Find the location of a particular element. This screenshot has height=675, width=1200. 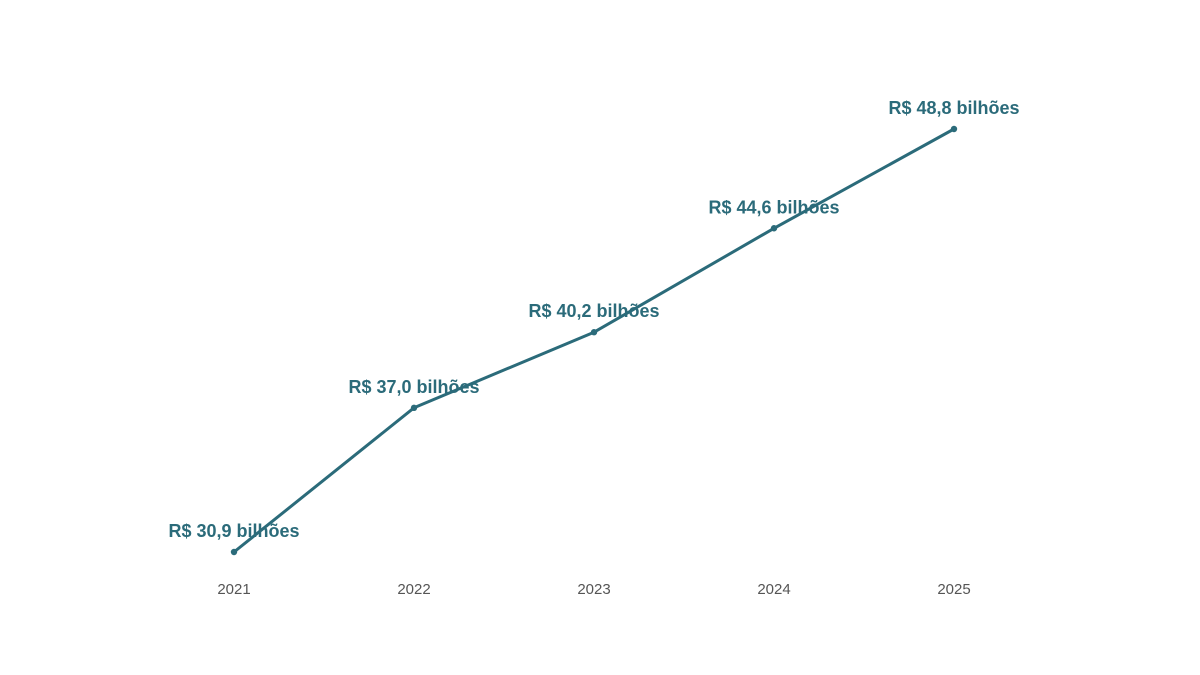

x-axis-ticks: 2021 2022 2023 2024 2025 is located at coordinates (593, 589).